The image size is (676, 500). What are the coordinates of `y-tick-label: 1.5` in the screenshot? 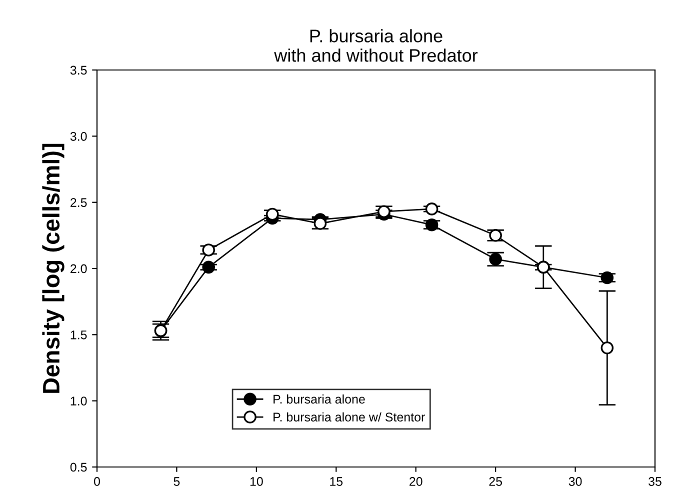 It's located at (78, 335).